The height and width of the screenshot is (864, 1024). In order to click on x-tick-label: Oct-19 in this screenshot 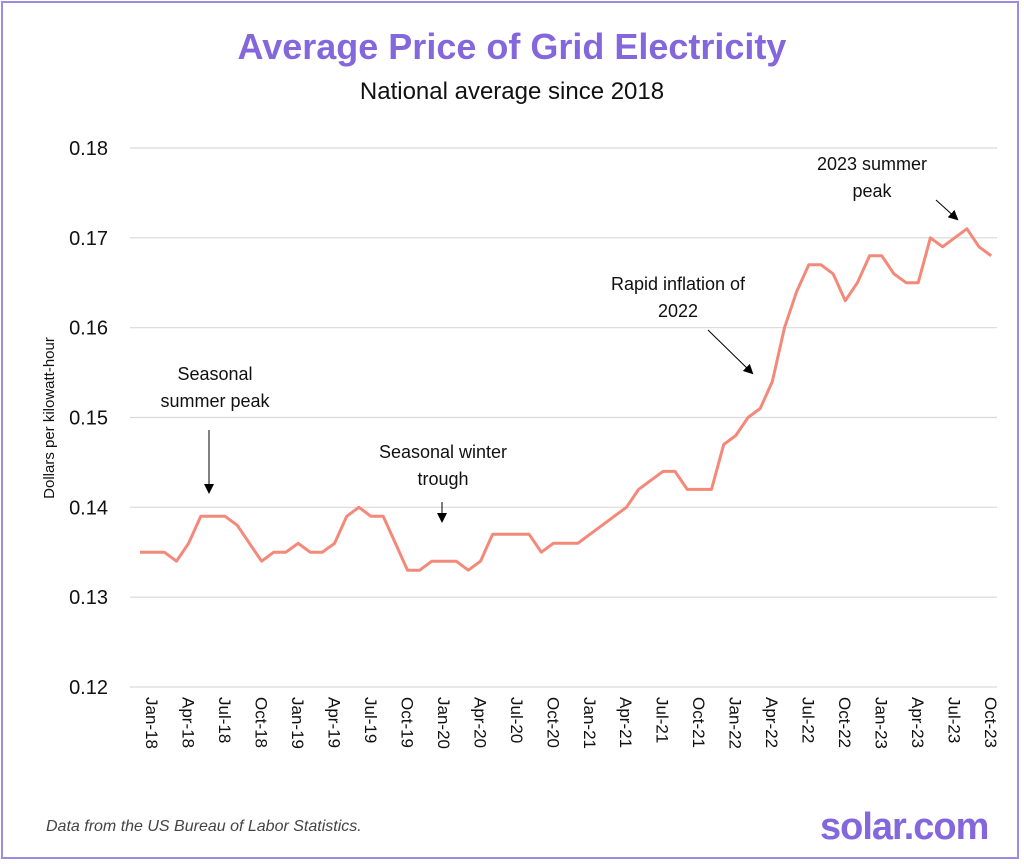, I will do `click(406, 722)`.